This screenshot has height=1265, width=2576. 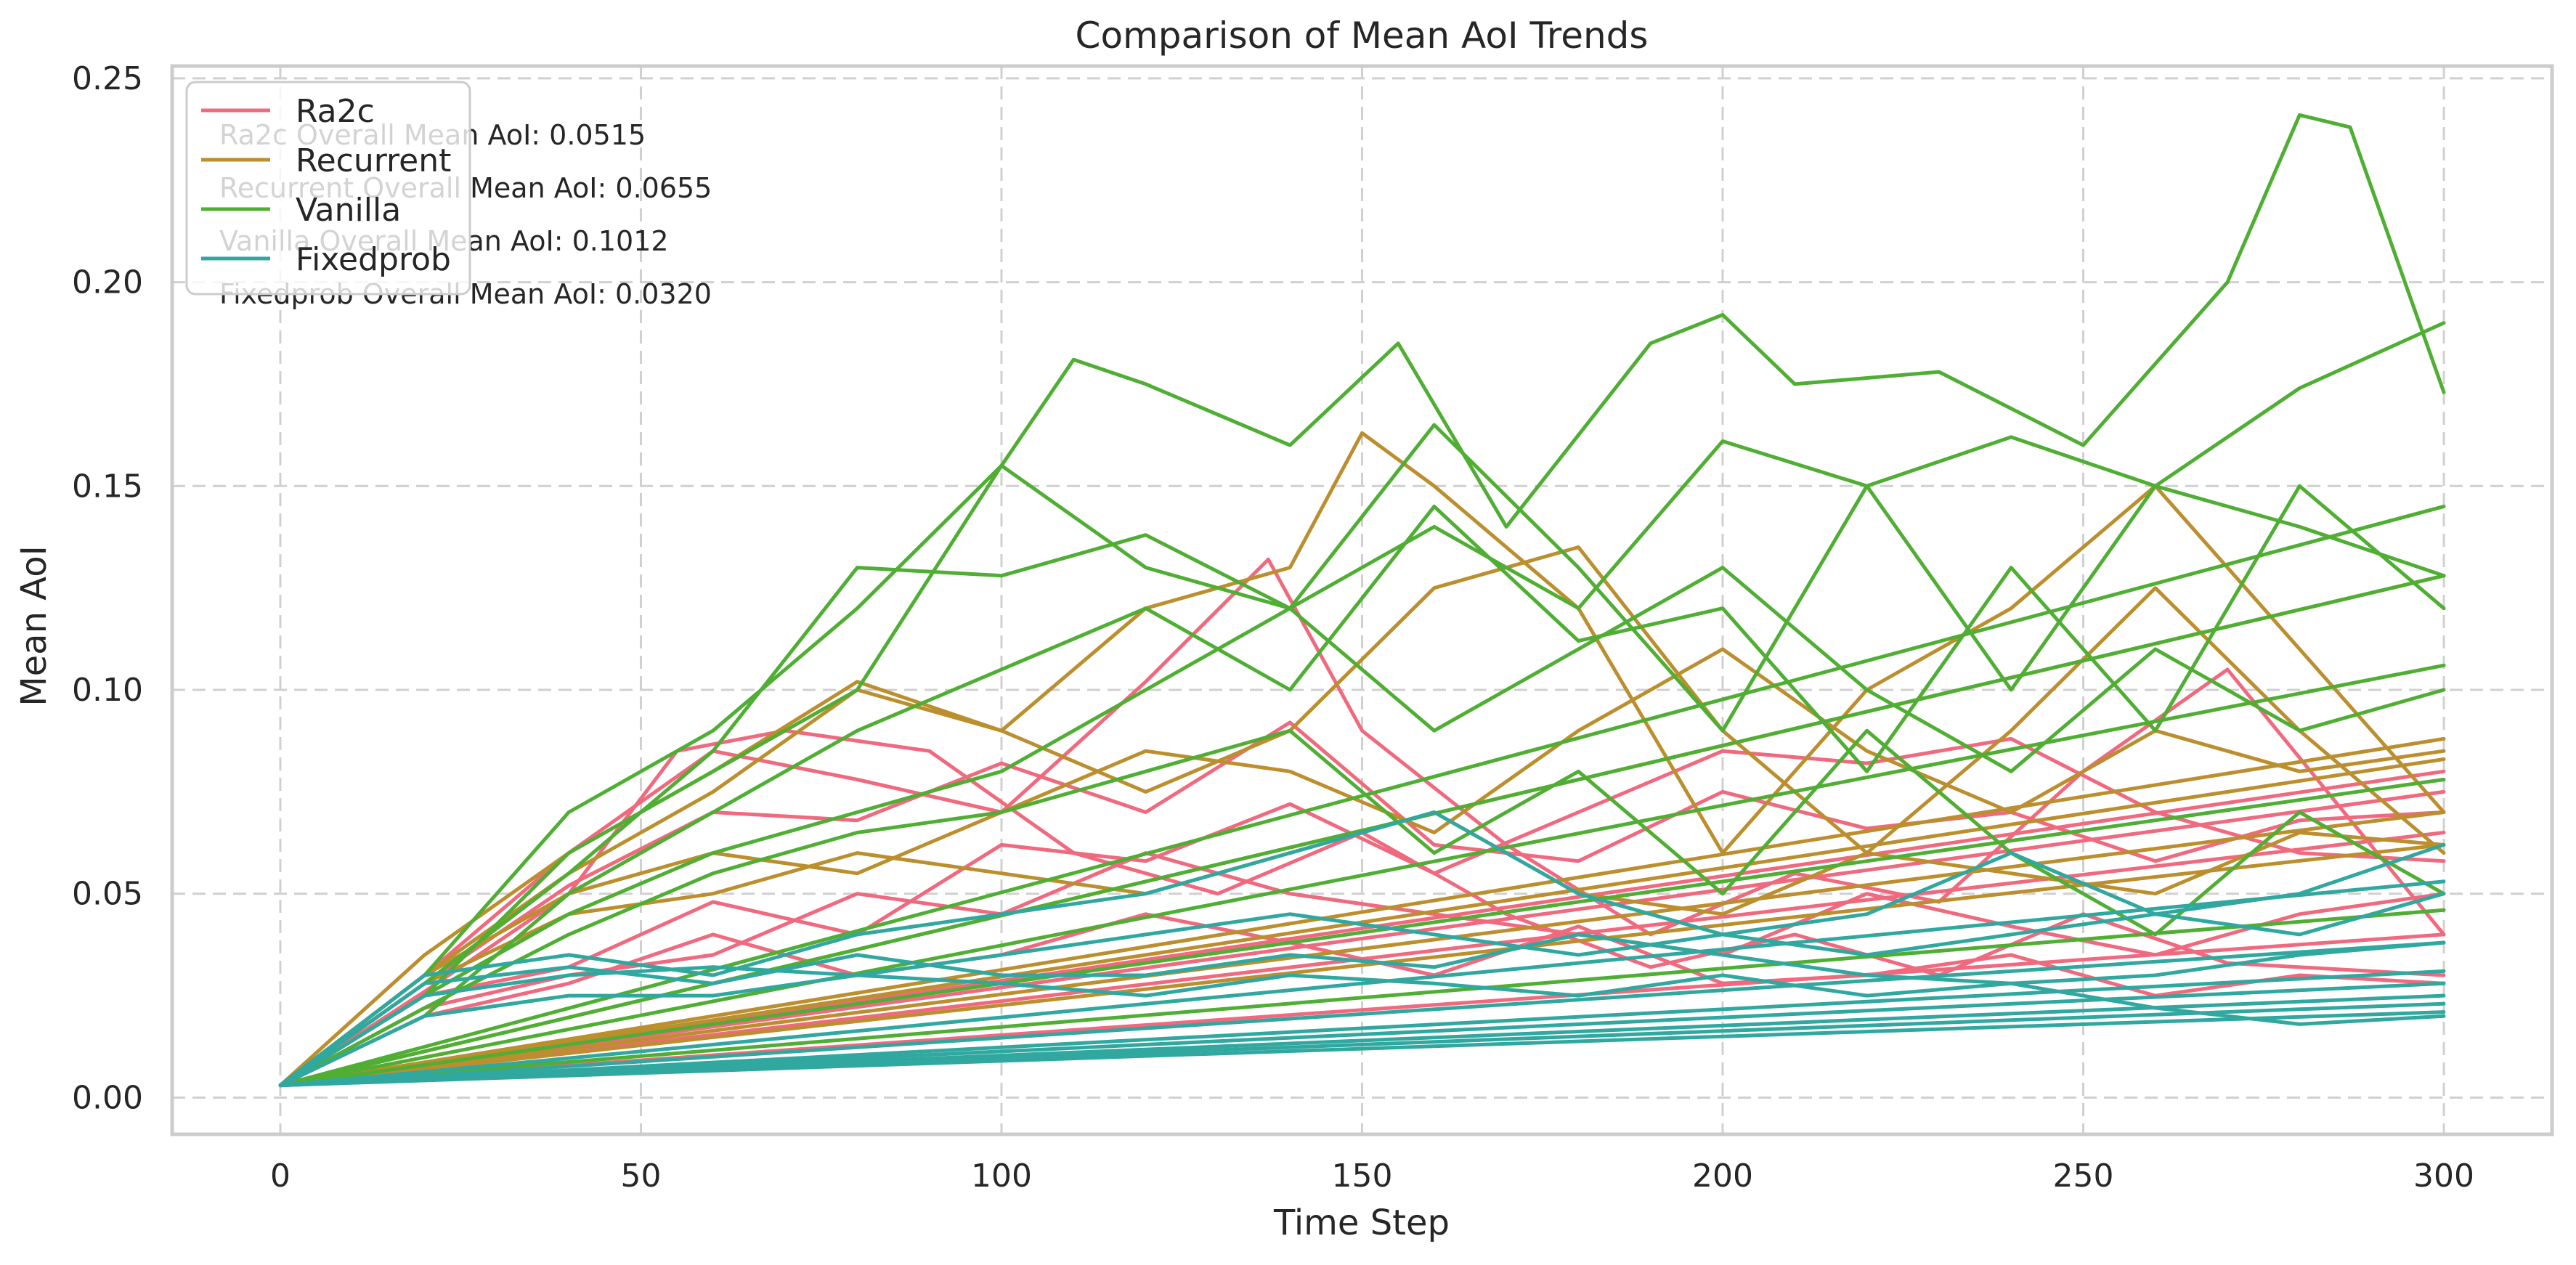 I want to click on y-tick-label: 0.00, so click(x=108, y=1098).